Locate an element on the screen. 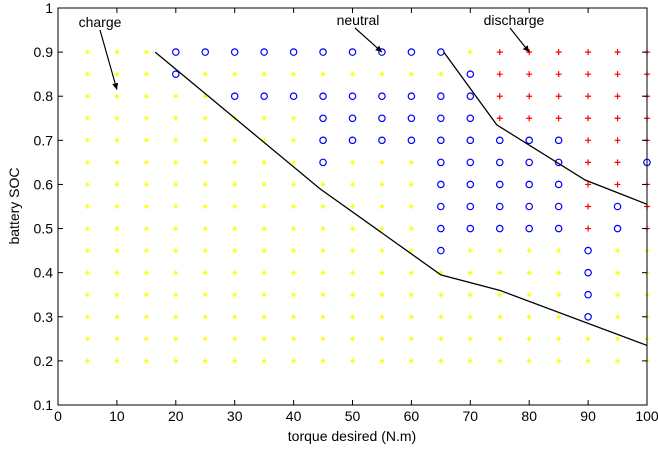  y-tick-label: 1 is located at coordinates (49, 8).